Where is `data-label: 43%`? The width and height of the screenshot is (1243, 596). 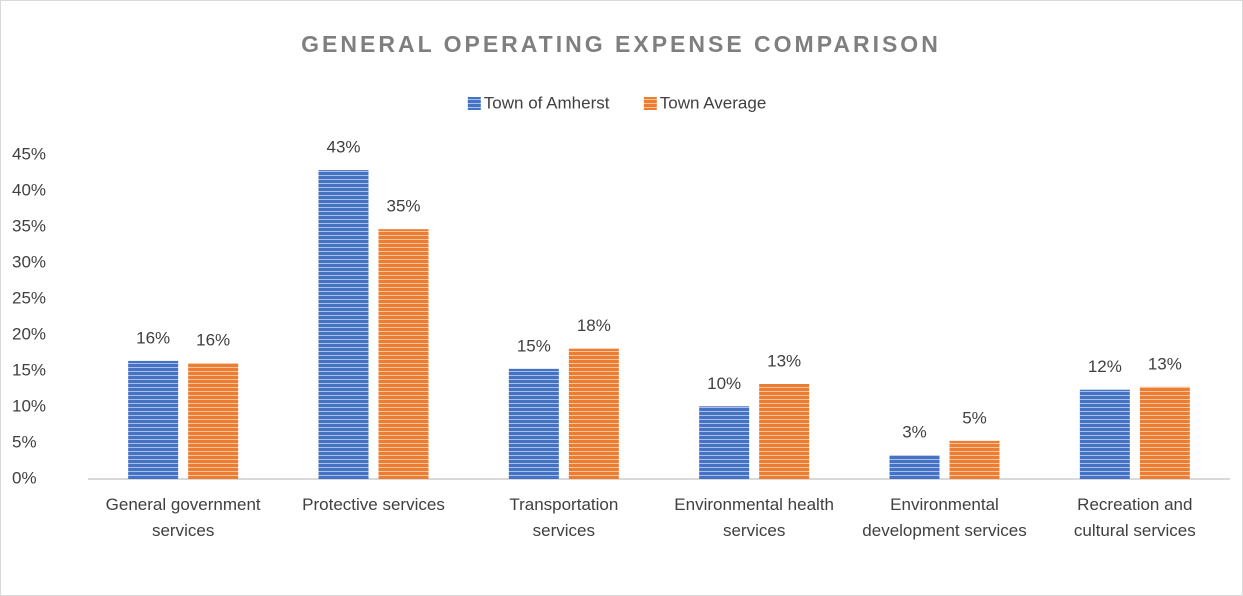
data-label: 43% is located at coordinates (343, 147).